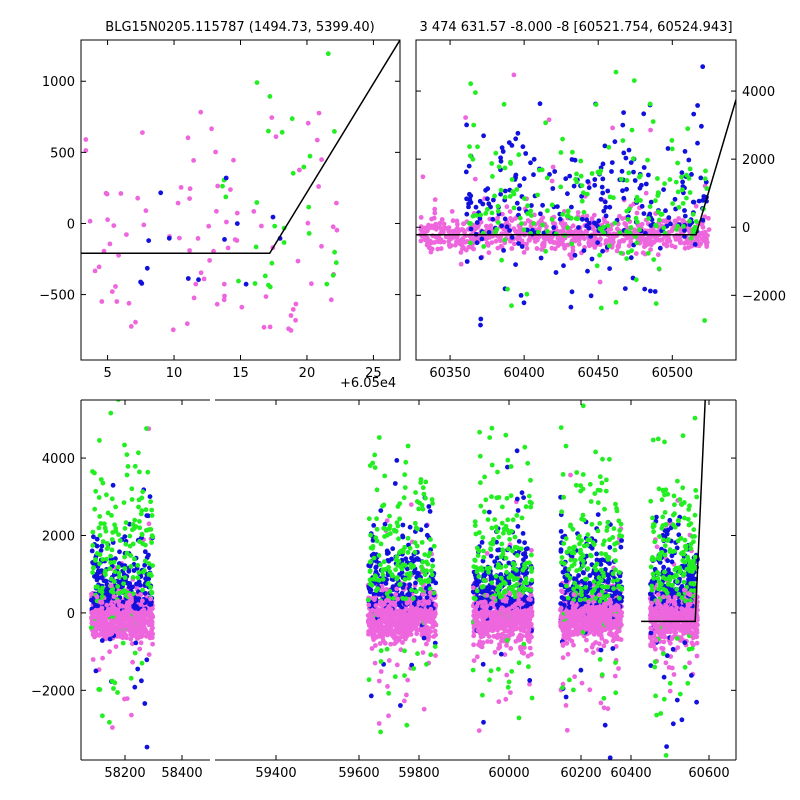 The width and height of the screenshot is (800, 800). I want to click on panel-top-left-model-line, so click(240, 147).